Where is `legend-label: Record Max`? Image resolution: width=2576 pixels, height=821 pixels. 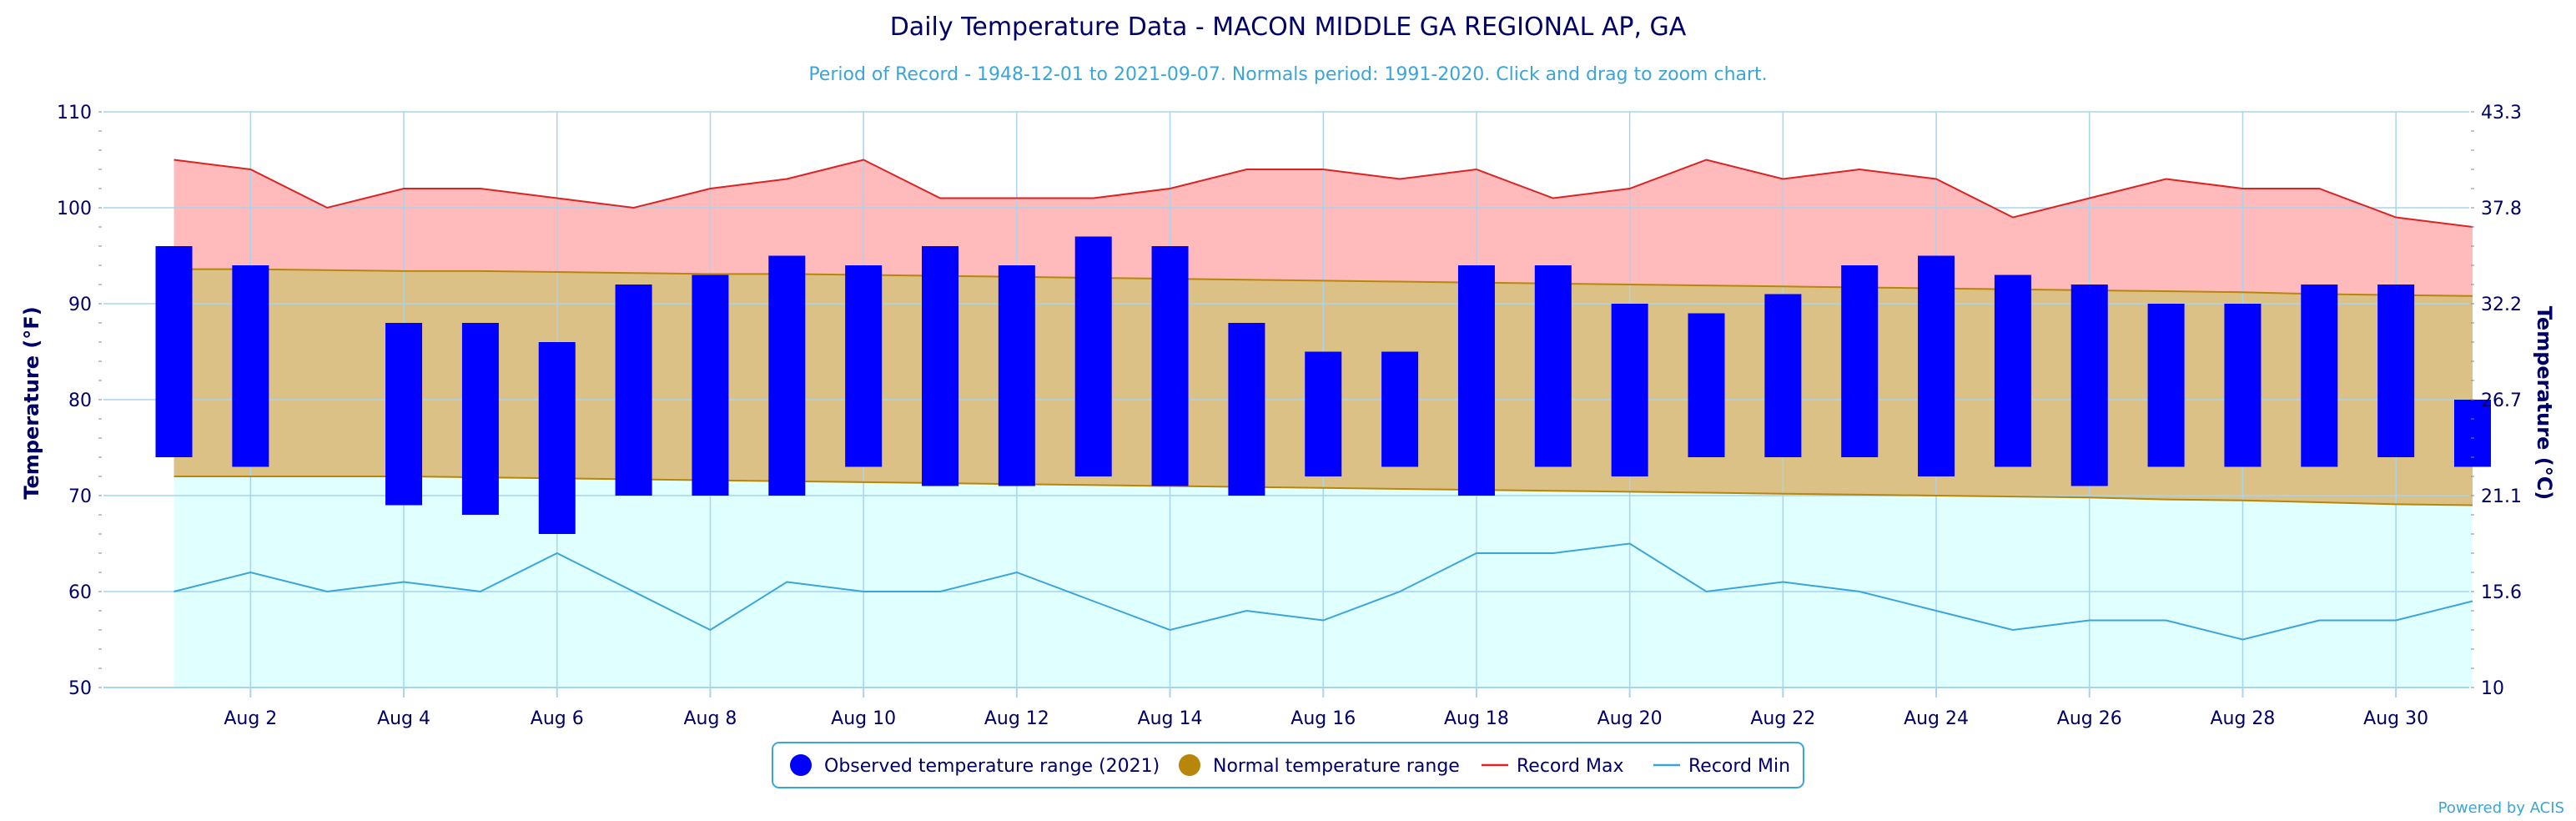 legend-label: Record Max is located at coordinates (1570, 766).